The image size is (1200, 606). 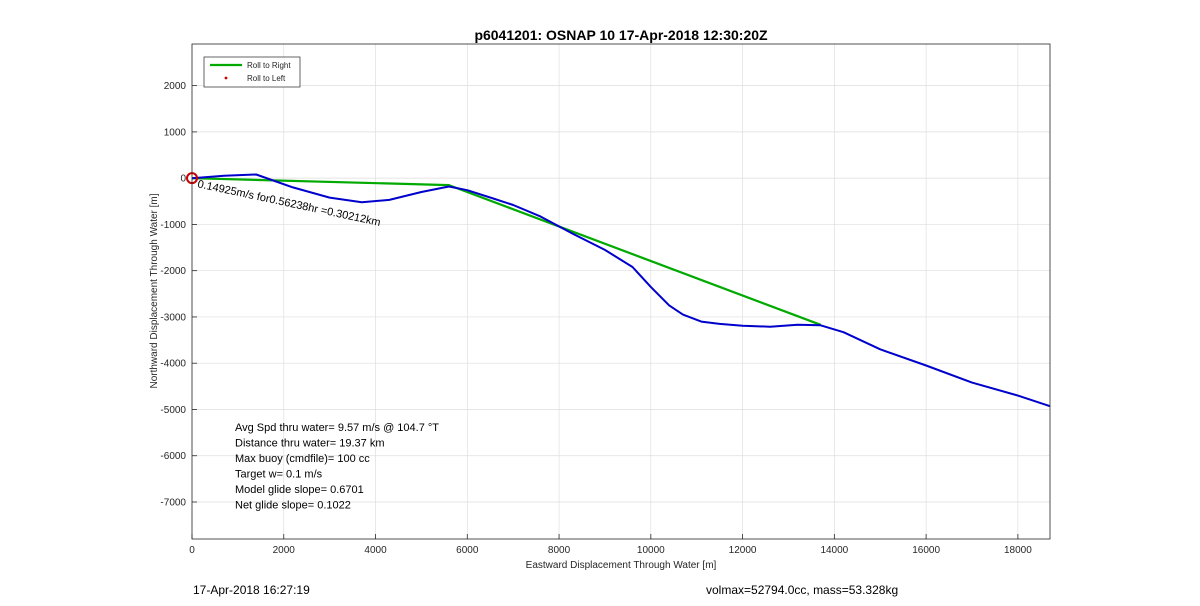 I want to click on legend-swatch-dot, so click(x=226, y=78).